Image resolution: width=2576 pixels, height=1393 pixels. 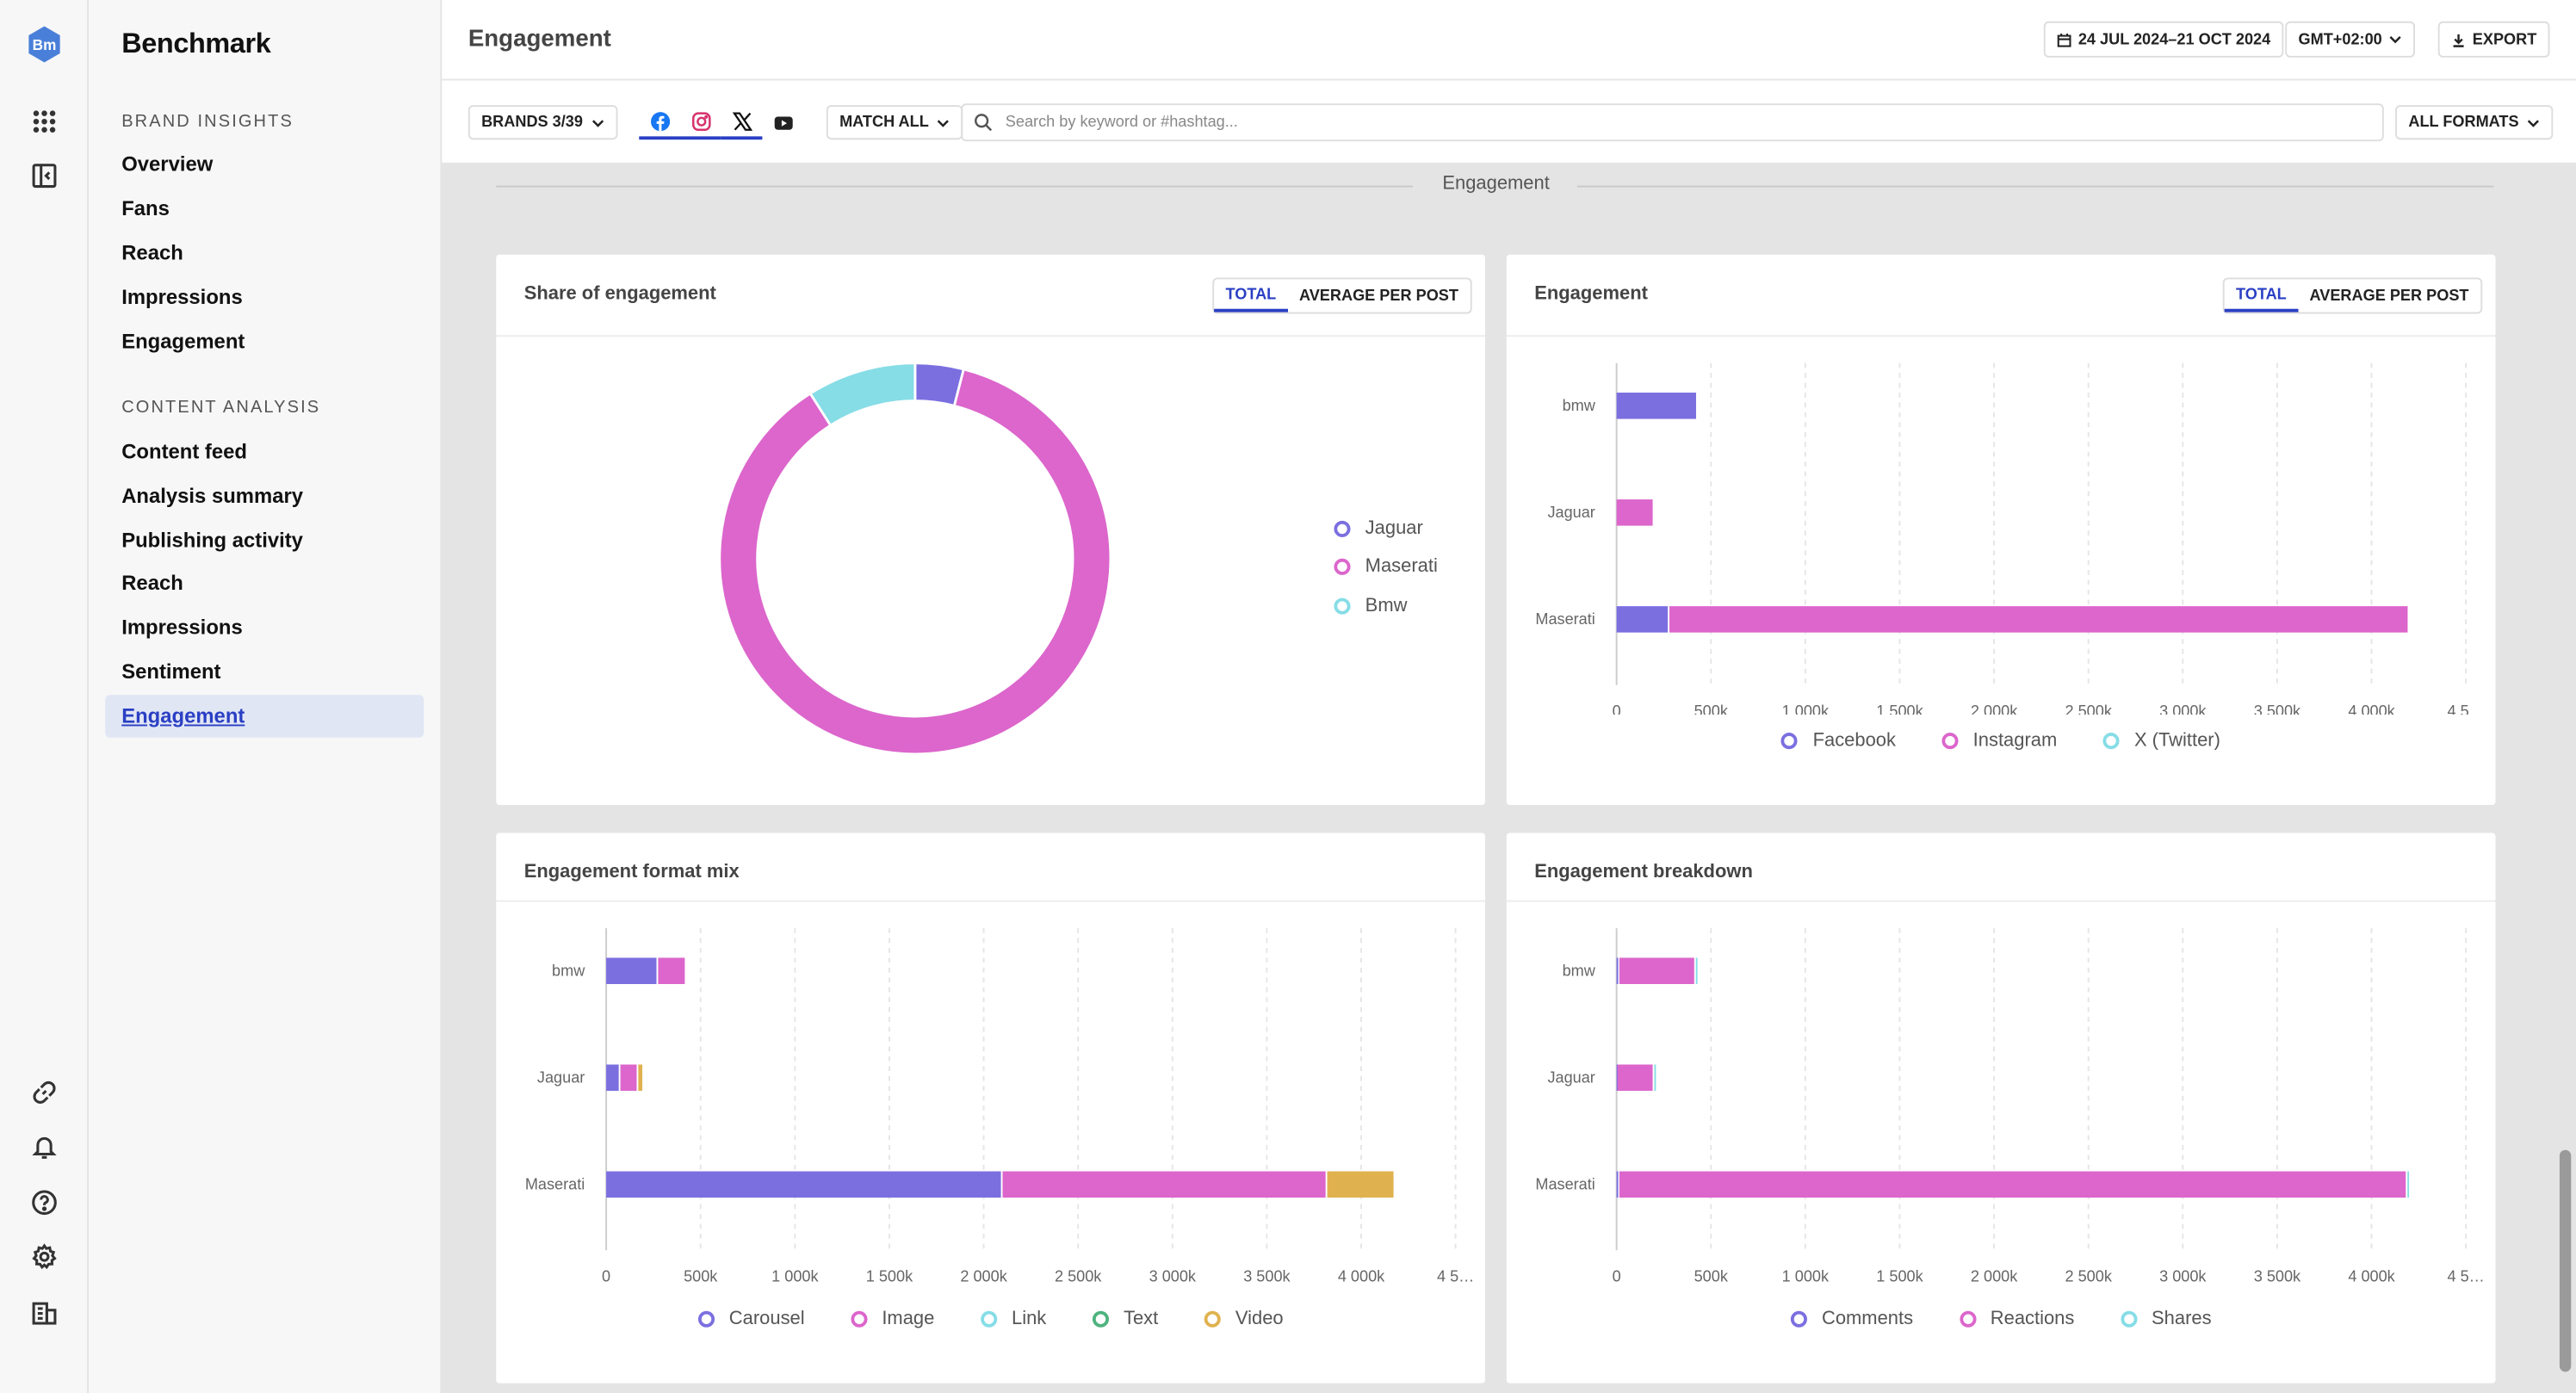 I want to click on nav-item-reach: Reach, so click(x=152, y=253).